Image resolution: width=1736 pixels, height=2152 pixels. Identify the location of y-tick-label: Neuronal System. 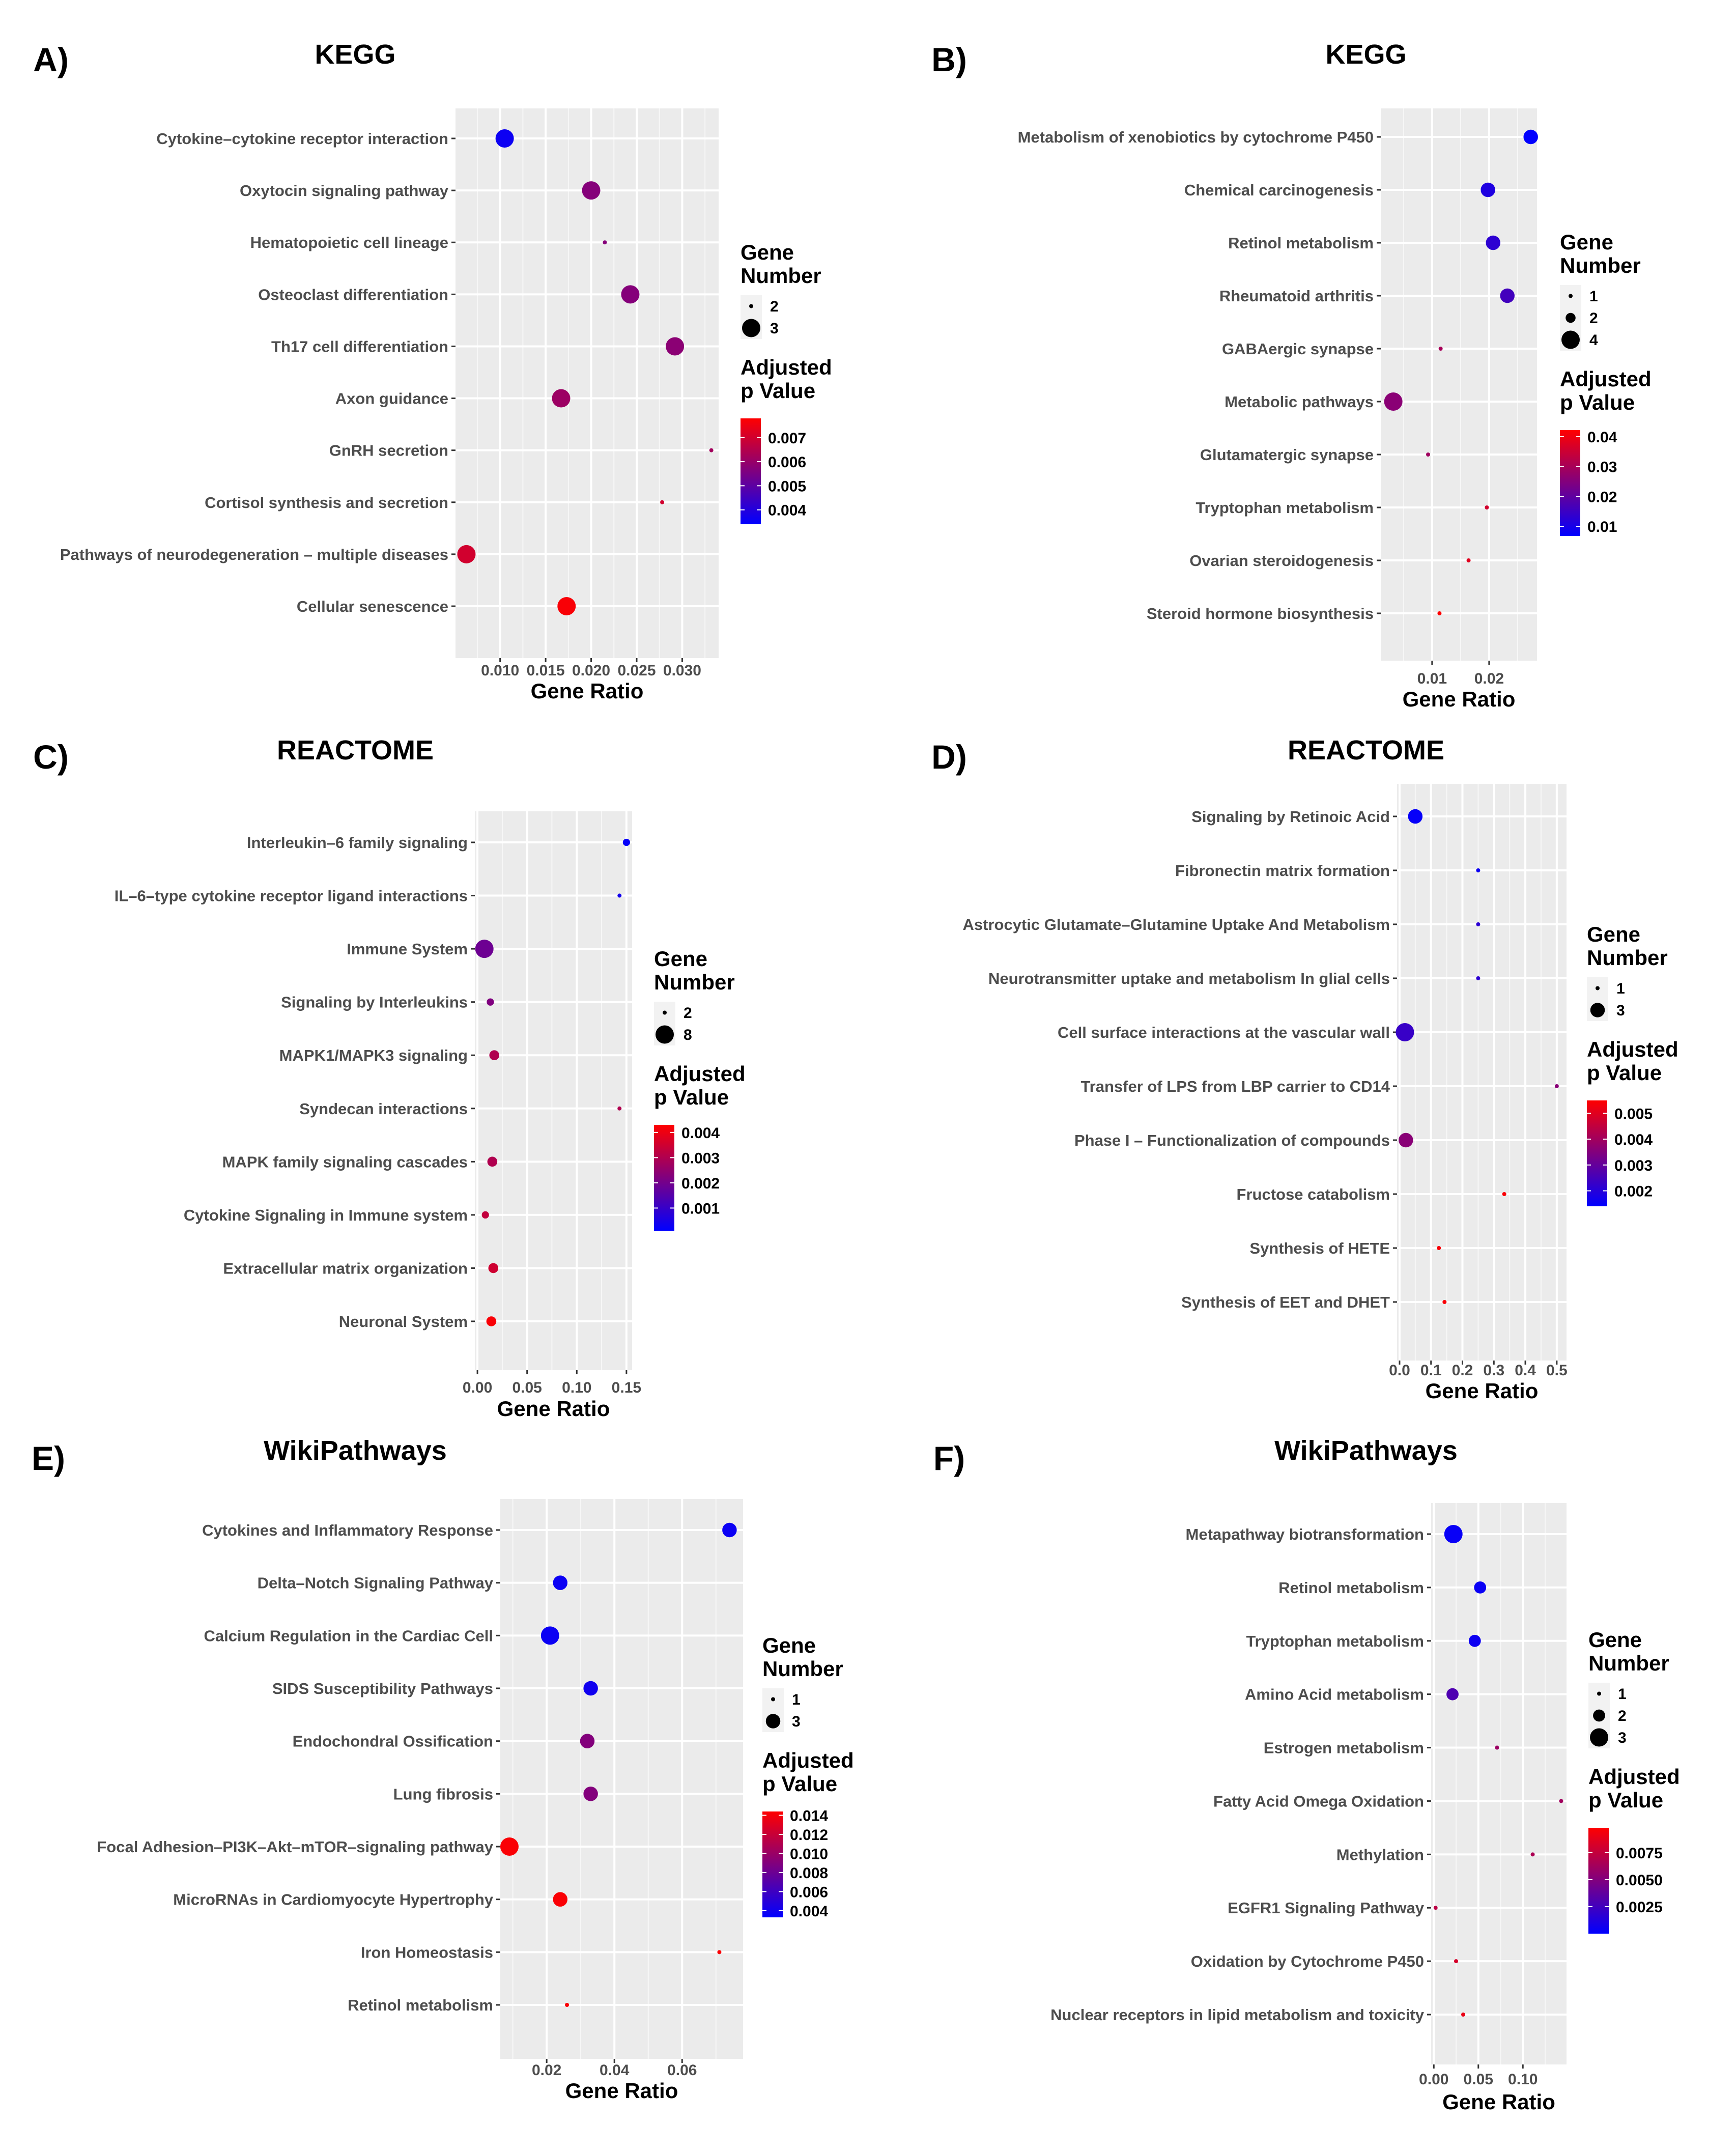
(404, 1321).